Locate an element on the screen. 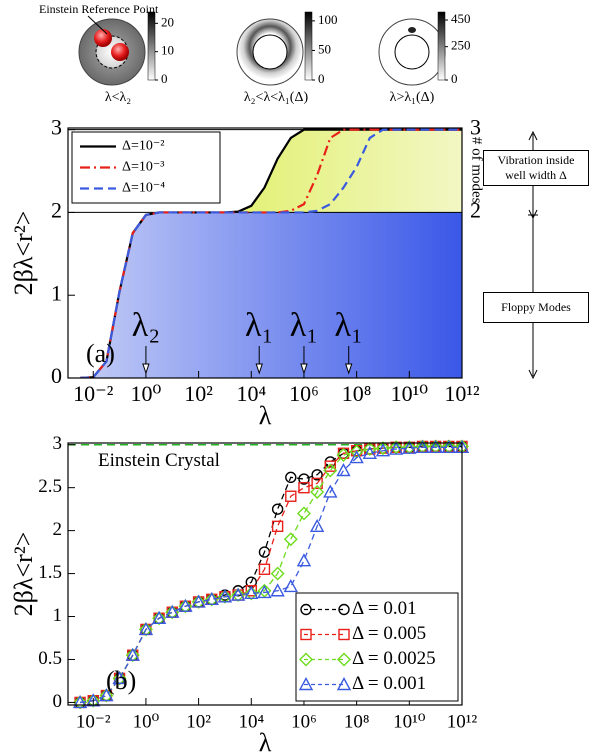 The image size is (596, 754). inset-annotation: Einstein Reference Point is located at coordinates (99, 9).